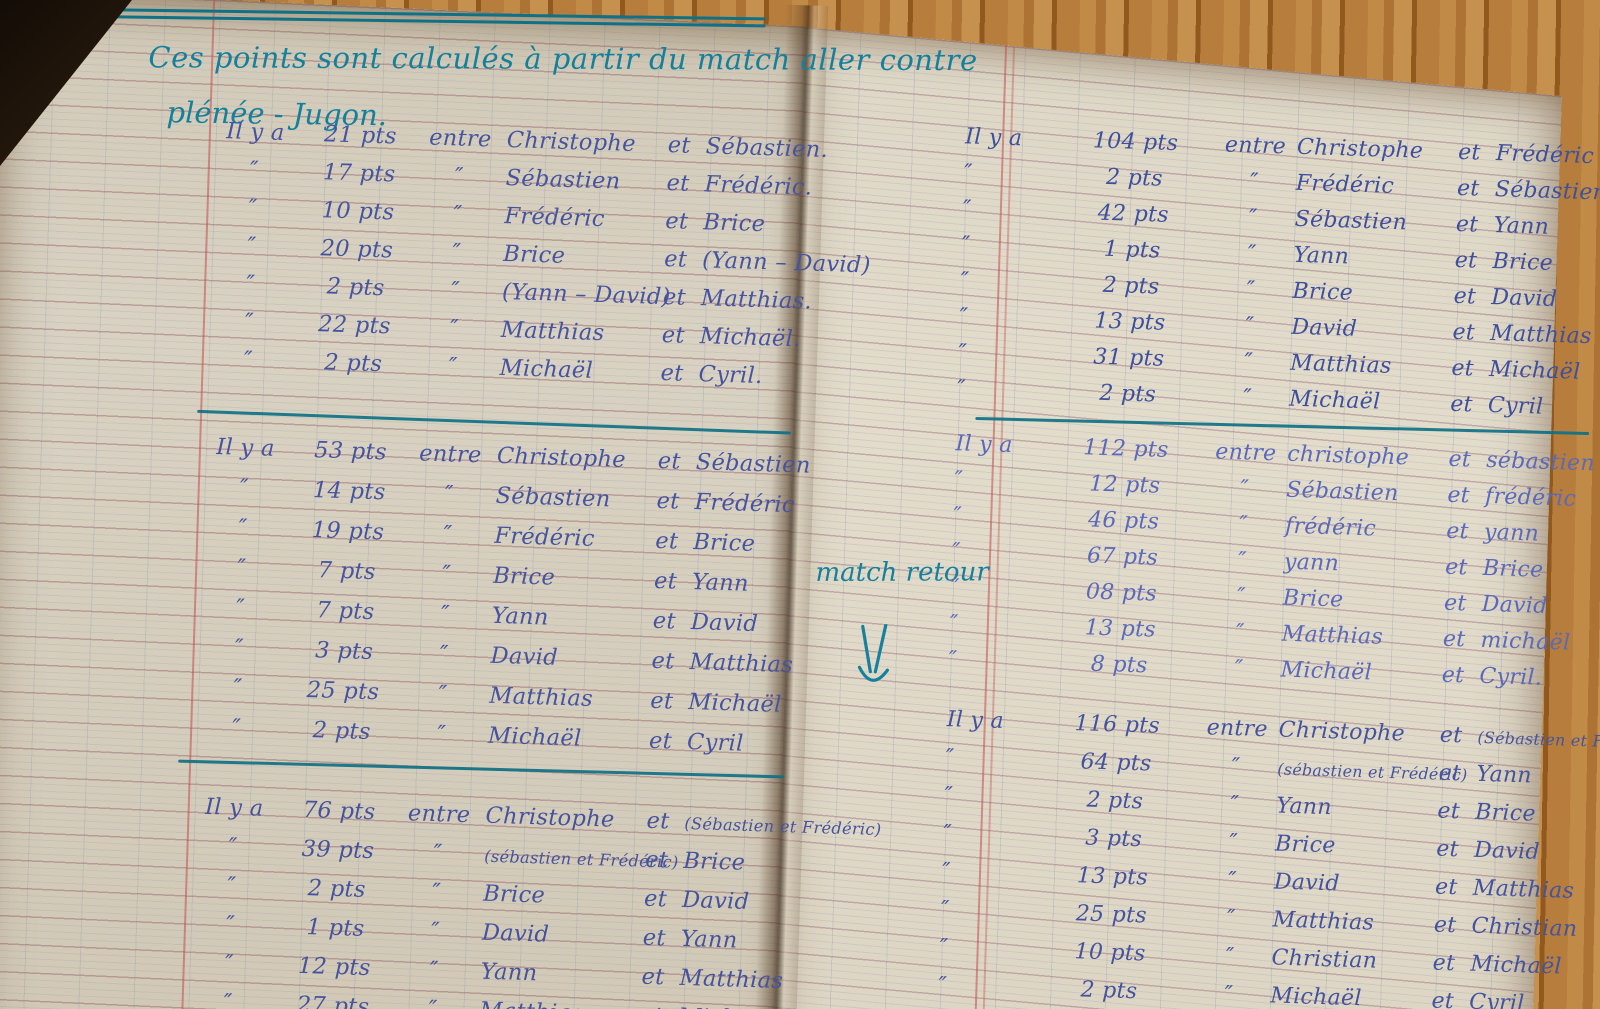 This screenshot has width=1600, height=1009. I want to click on points-value: 7 pts, so click(345, 611).